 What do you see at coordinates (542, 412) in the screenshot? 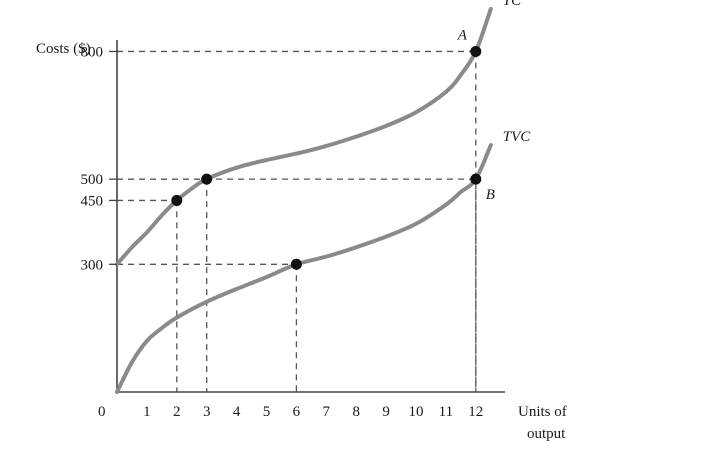
I see `x-axis-title-line-1: Units of` at bounding box center [542, 412].